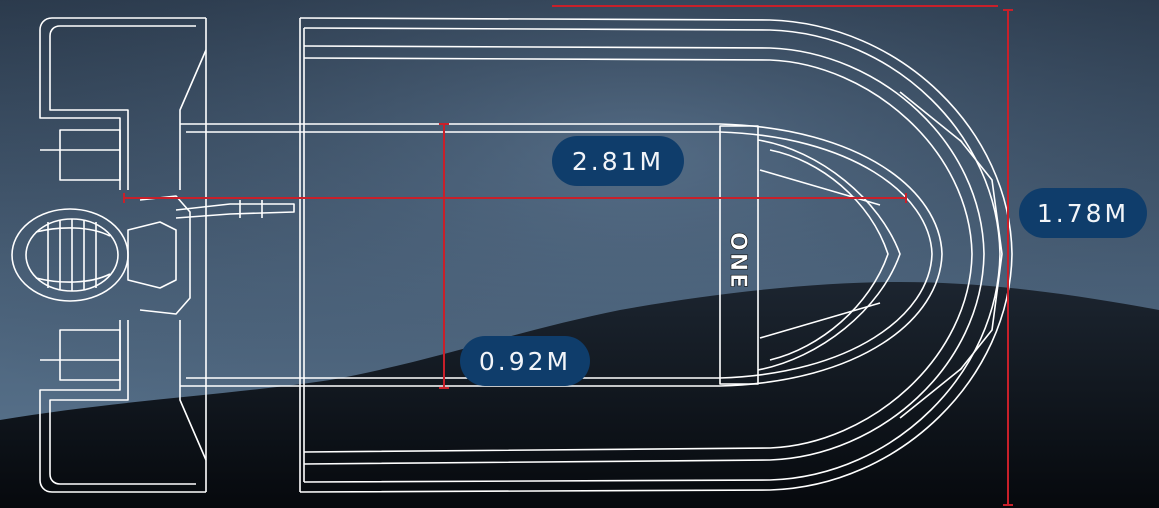 The height and width of the screenshot is (508, 1159). What do you see at coordinates (737, 261) in the screenshot?
I see `hull-text: ONE` at bounding box center [737, 261].